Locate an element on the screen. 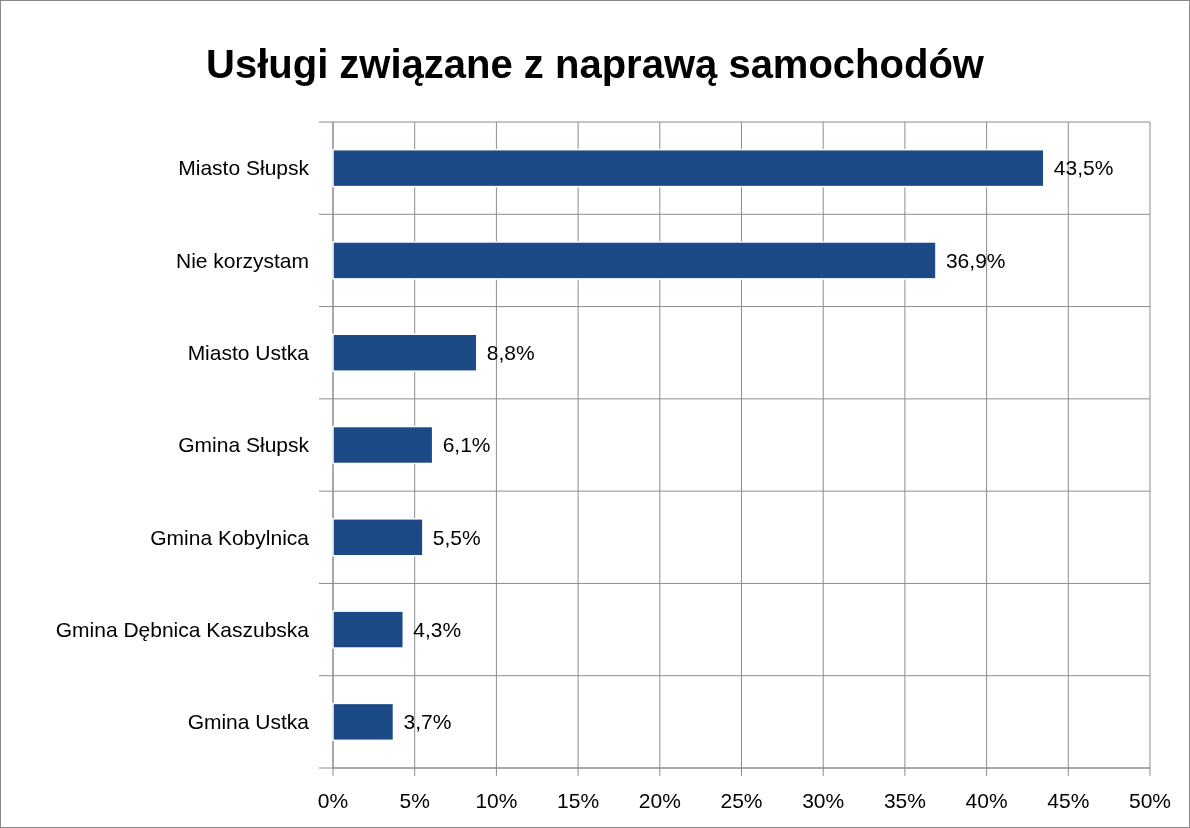 This screenshot has height=828, width=1190. y-tick-label: Miasto Słupsk is located at coordinates (244, 168).